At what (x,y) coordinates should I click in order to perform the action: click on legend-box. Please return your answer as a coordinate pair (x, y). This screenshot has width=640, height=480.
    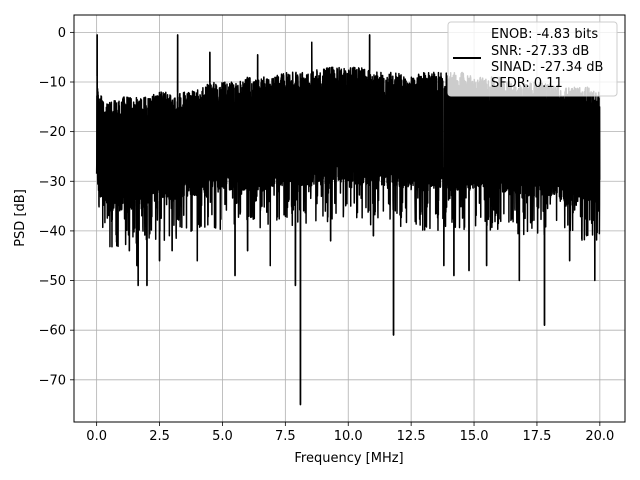
    Looking at the image, I should click on (532, 59).